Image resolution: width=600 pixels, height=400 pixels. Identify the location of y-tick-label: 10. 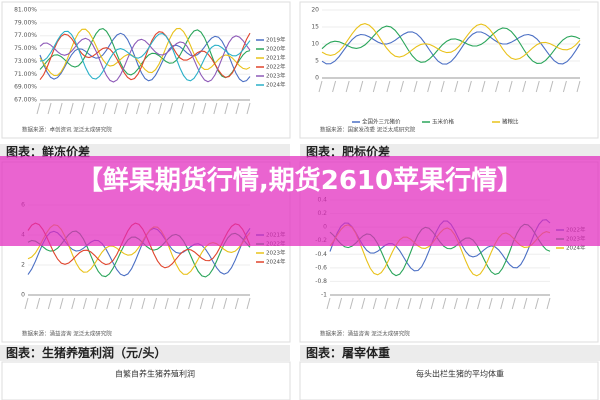
(315, 44).